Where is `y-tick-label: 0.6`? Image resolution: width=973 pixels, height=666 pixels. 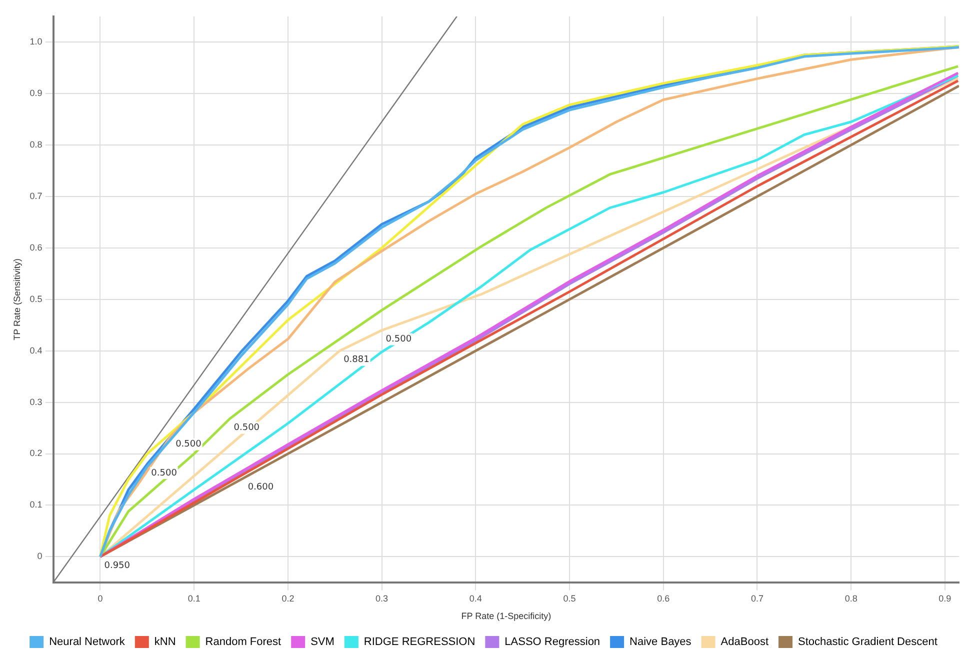
y-tick-label: 0.6 is located at coordinates (36, 247).